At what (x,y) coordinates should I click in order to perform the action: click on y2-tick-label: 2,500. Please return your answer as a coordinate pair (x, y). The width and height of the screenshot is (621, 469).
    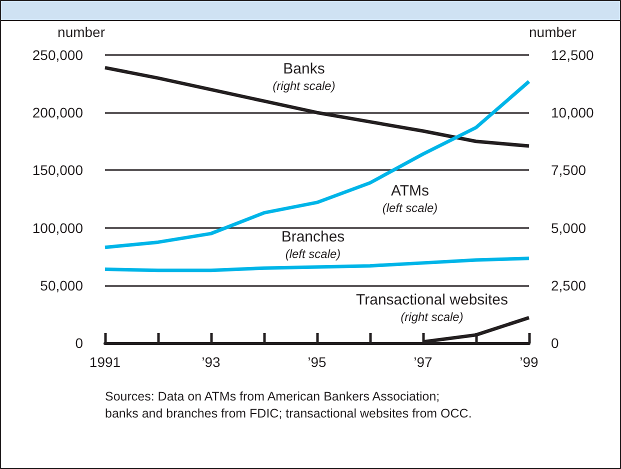
    Looking at the image, I should click on (568, 285).